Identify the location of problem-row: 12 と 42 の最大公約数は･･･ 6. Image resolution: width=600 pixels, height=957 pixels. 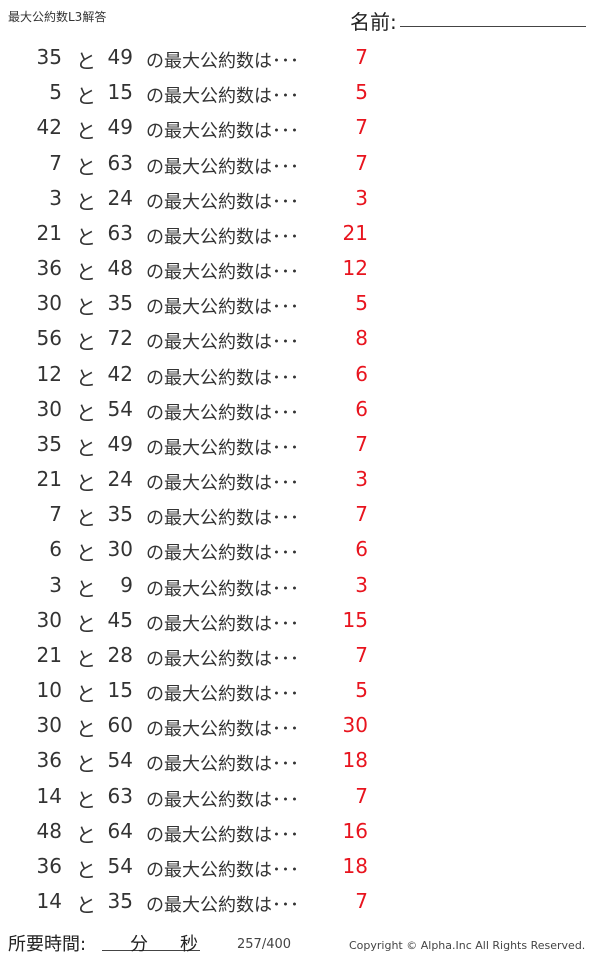
(300, 379).